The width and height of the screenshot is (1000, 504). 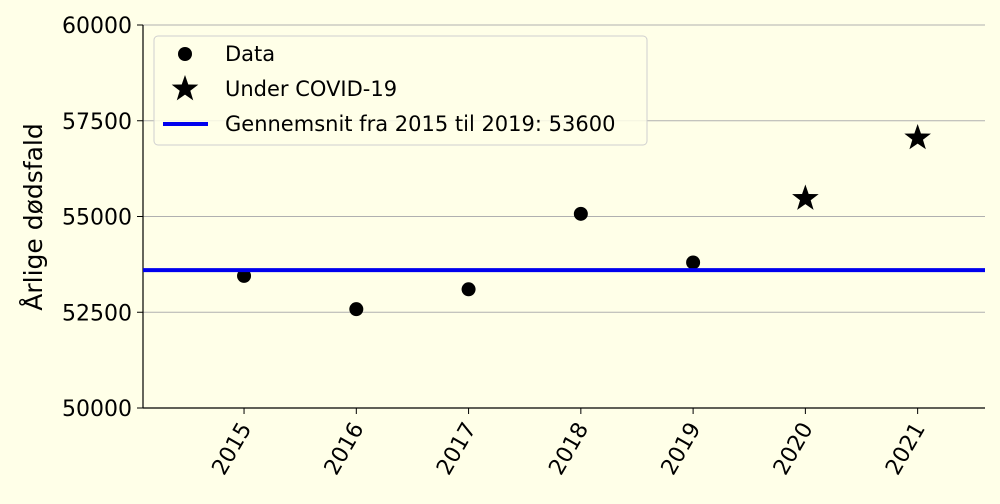 What do you see at coordinates (185, 88) in the screenshot?
I see `legend-star-marker` at bounding box center [185, 88].